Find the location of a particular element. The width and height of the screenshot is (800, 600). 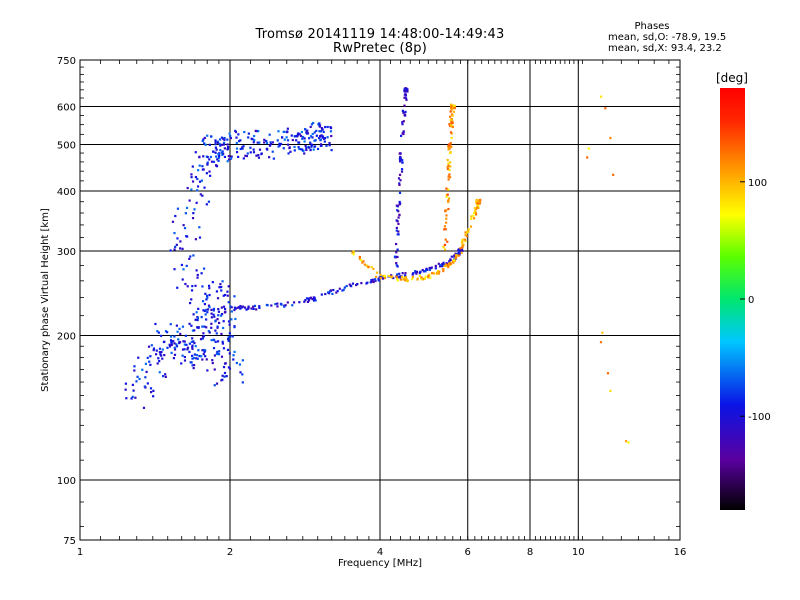

colorbar-ticks: 100 0 -100 is located at coordinates (755, 300).